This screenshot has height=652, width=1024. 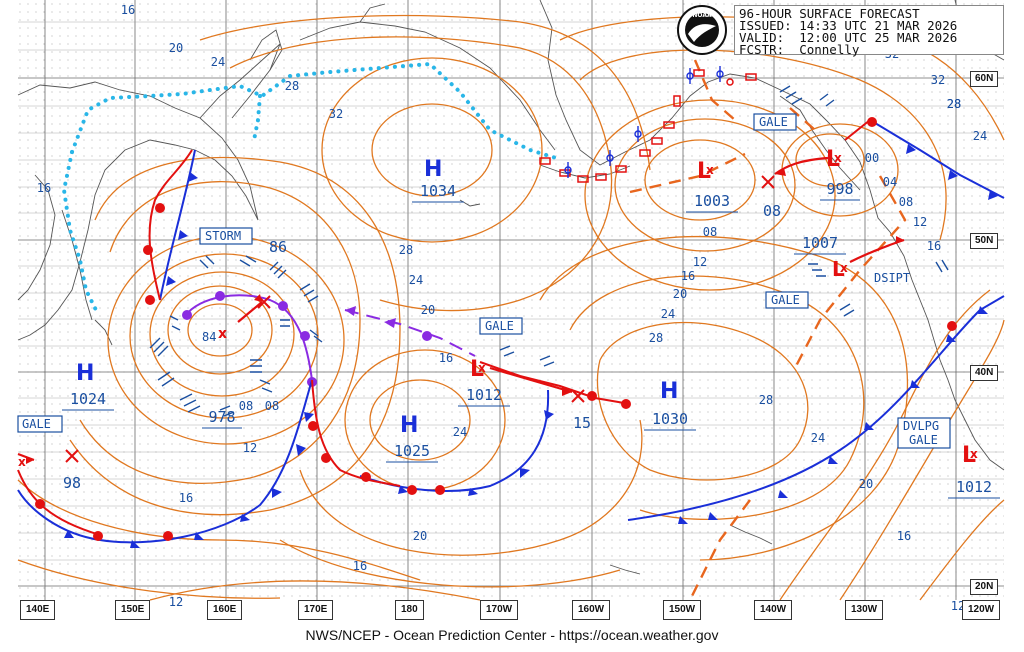 What do you see at coordinates (582, 423) in the screenshot?
I see `previous-pressure-15: 15` at bounding box center [582, 423].